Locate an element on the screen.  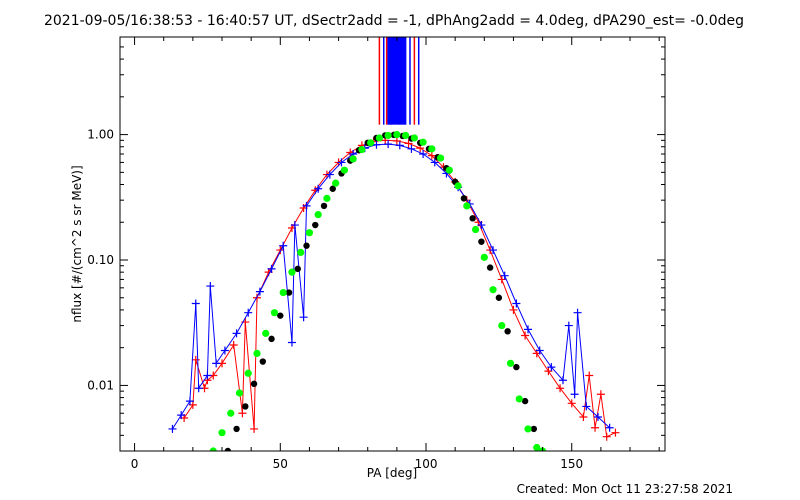
x-axis-label: PA [deg] is located at coordinates (392, 473).